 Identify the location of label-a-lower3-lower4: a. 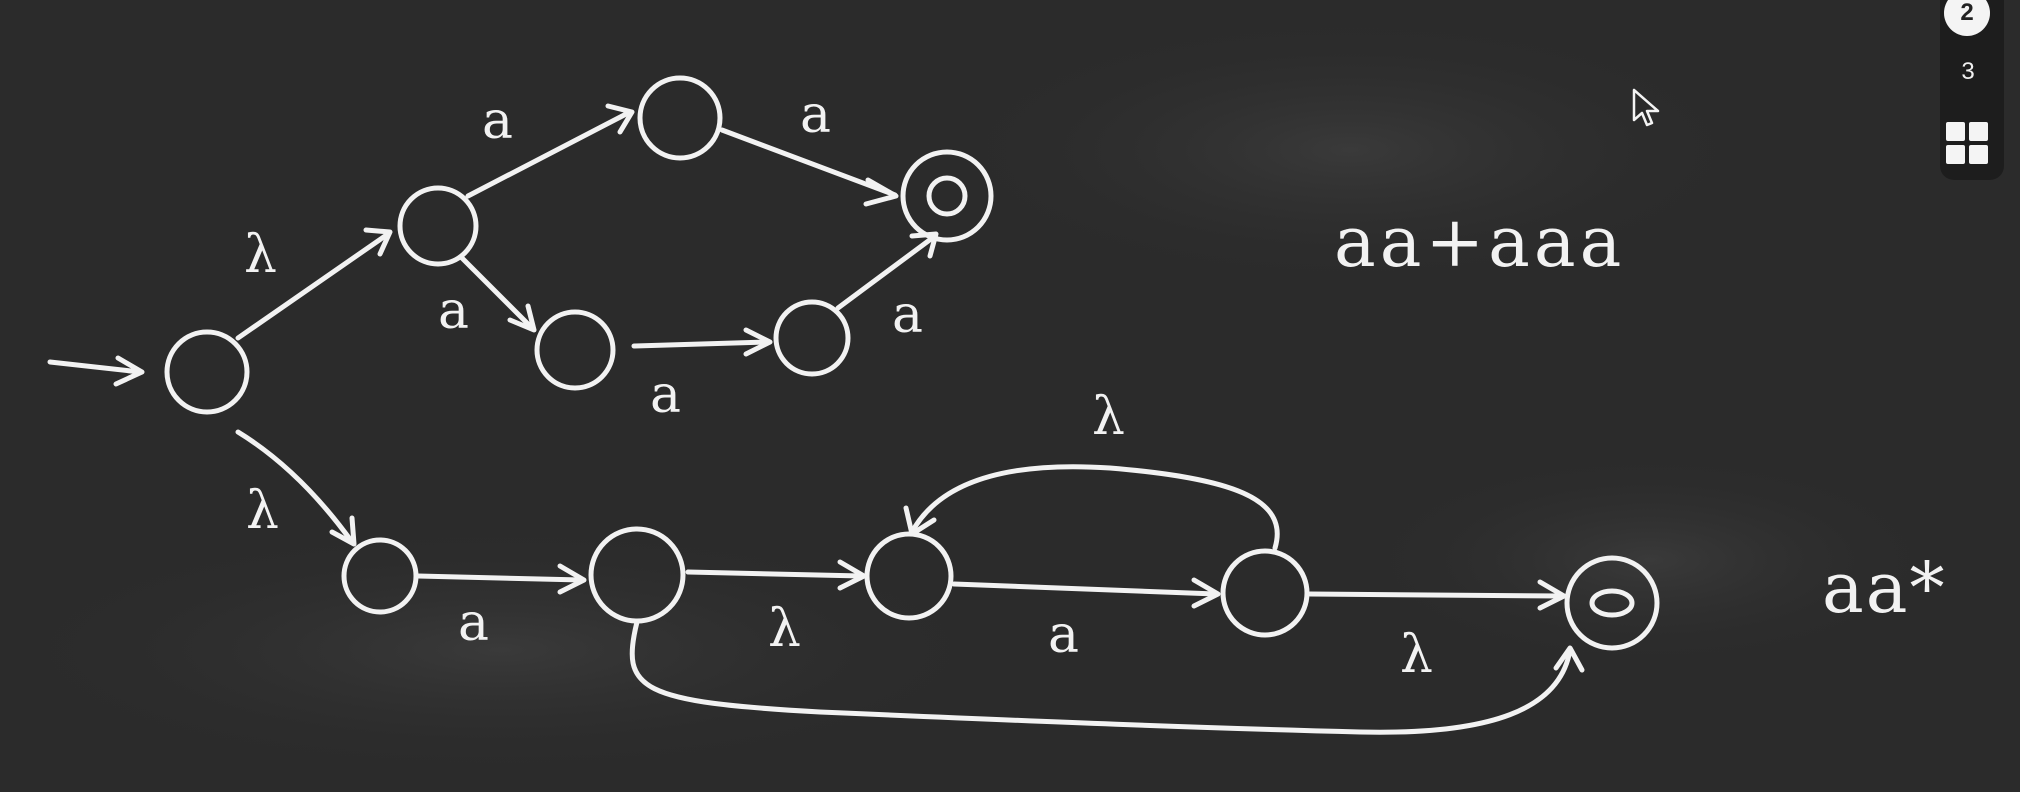
(1063, 635).